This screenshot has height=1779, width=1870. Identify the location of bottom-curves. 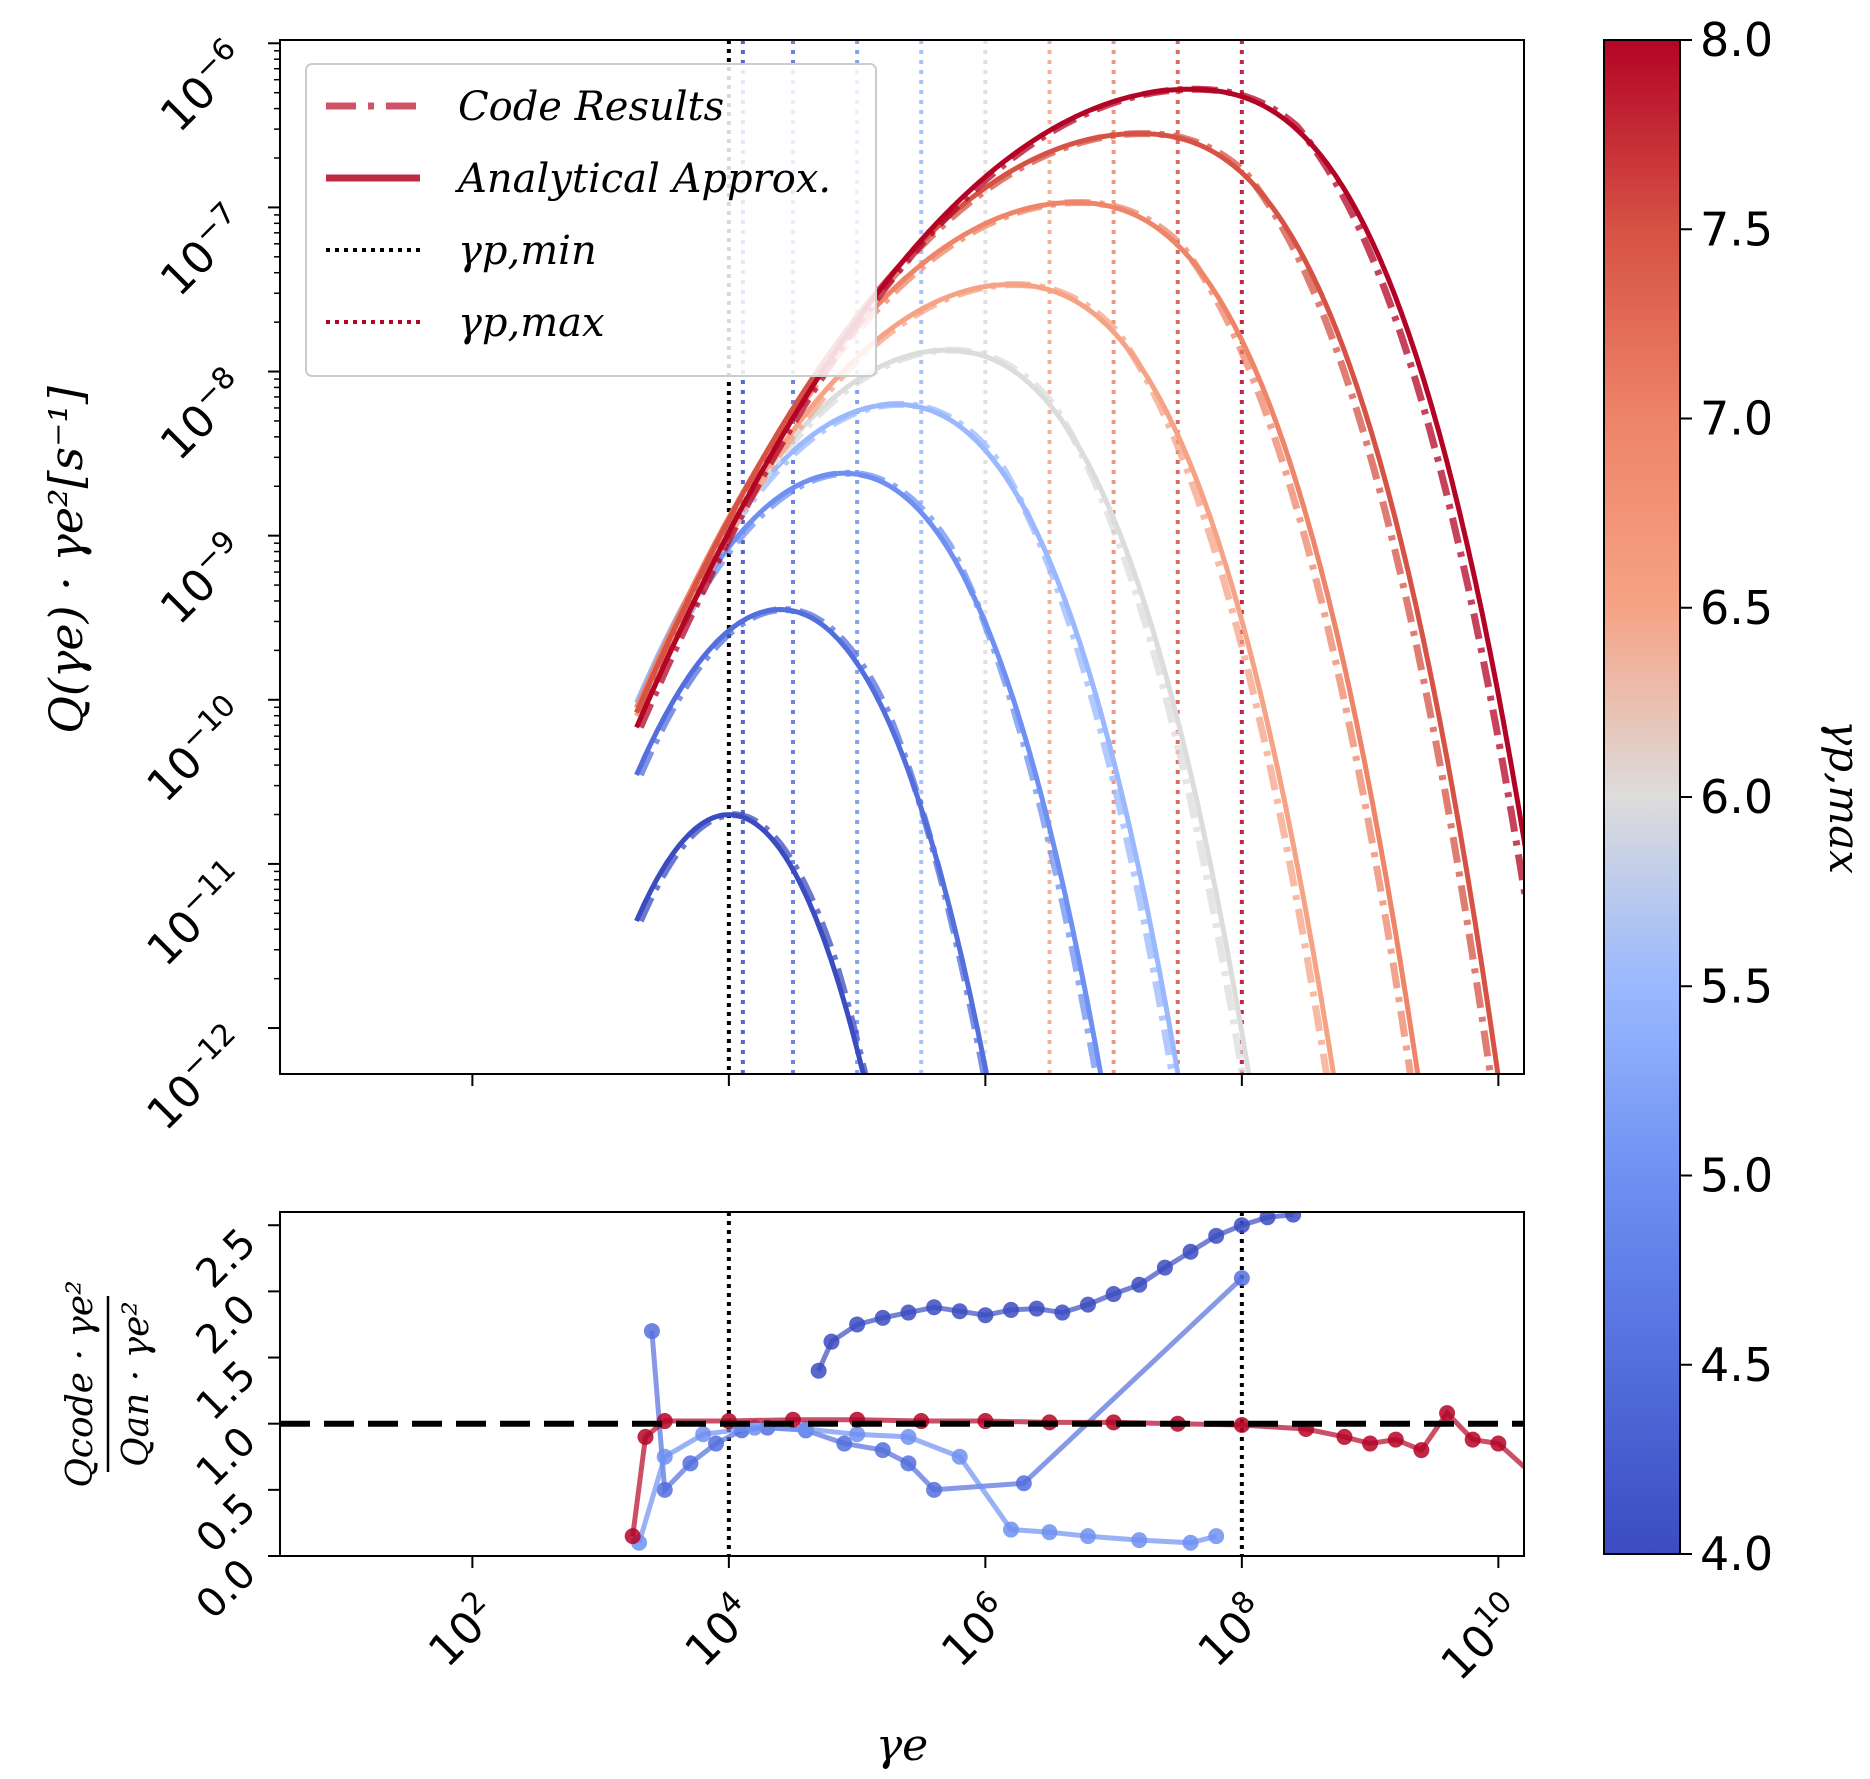
(919, 1384).